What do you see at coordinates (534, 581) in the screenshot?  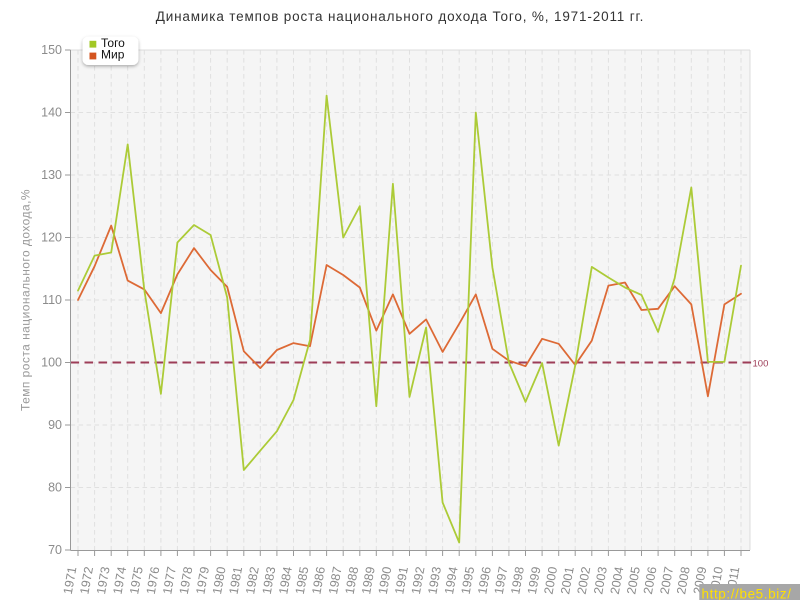 I see `svg-text: 1999` at bounding box center [534, 581].